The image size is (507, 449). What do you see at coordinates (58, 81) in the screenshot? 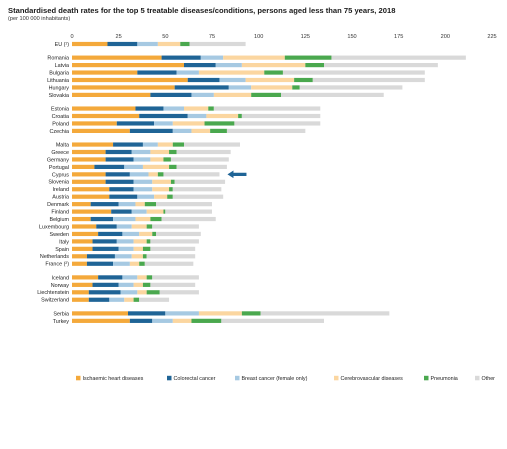
I see `category-label: Lithuania` at bounding box center [58, 81].